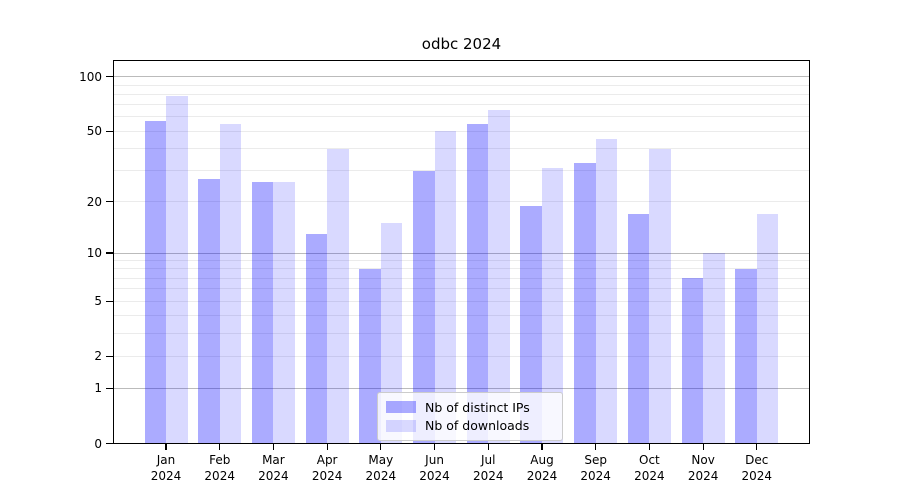 This screenshot has height=500, width=900. I want to click on x-tick-label: Sep 2024, so click(596, 468).